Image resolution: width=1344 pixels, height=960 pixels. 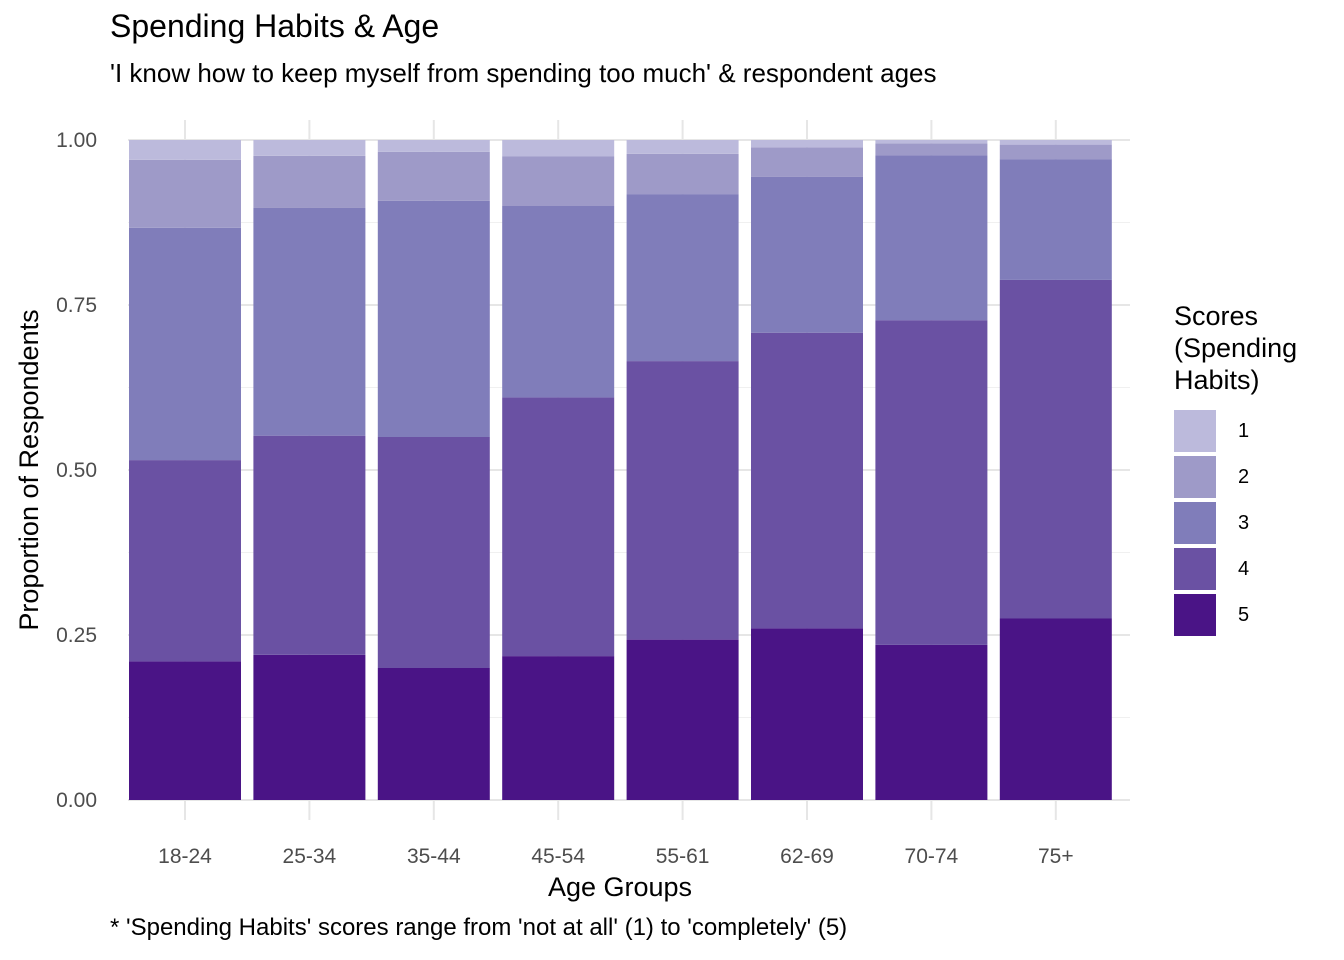 I want to click on x-tick-label: 25-34, so click(x=310, y=856).